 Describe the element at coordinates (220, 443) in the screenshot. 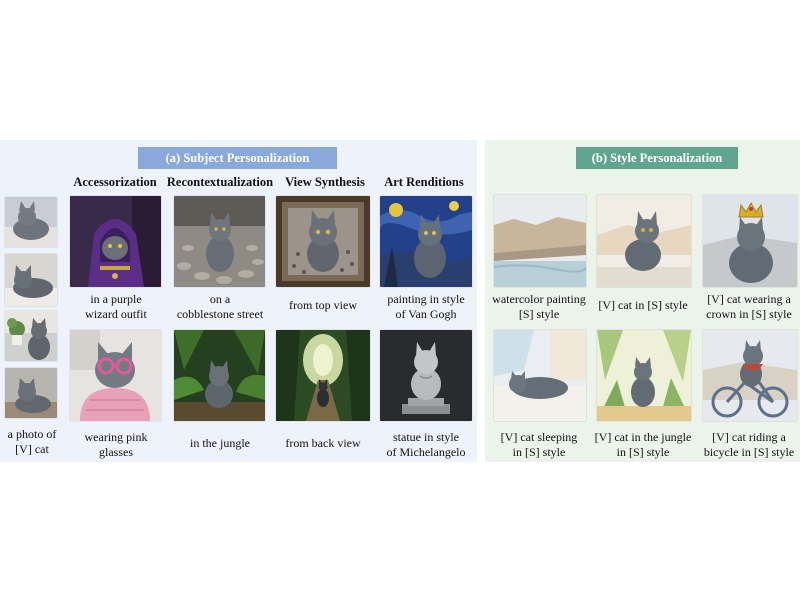

I see `caption-jungle: in the jungle` at that location.